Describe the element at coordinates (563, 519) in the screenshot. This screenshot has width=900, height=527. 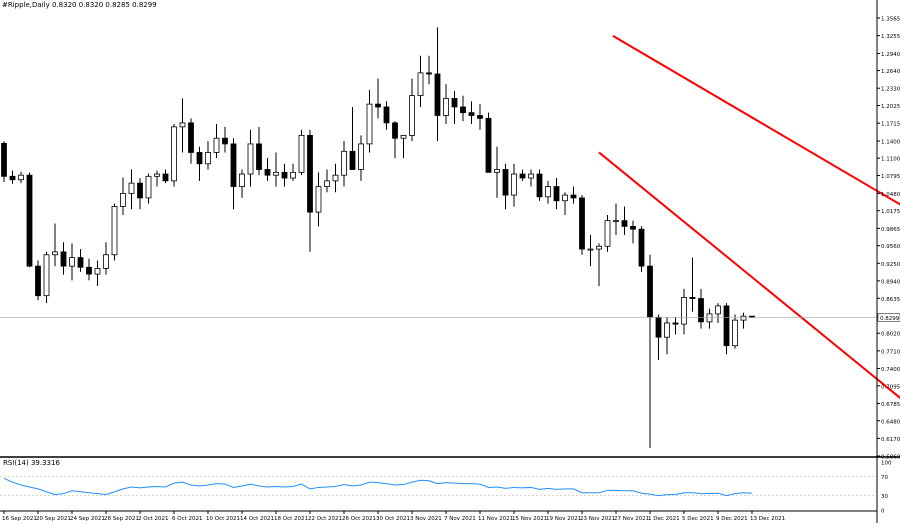
I see `time-tick-label: 19 Nov 2021` at that location.